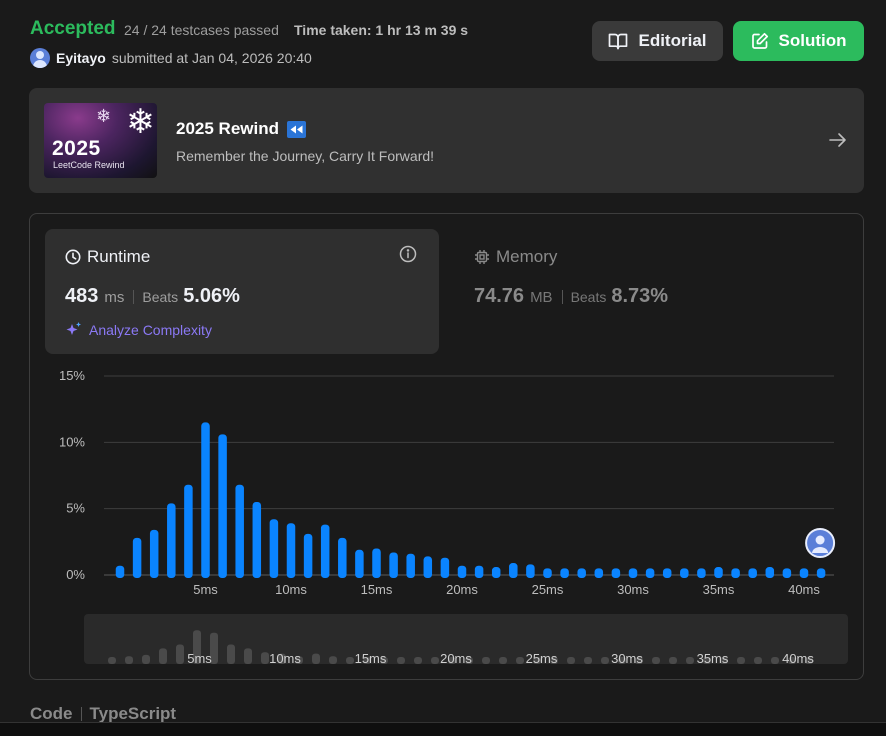  I want to click on runtime-stats: 483 ms Beats 5.06%, so click(152, 296).